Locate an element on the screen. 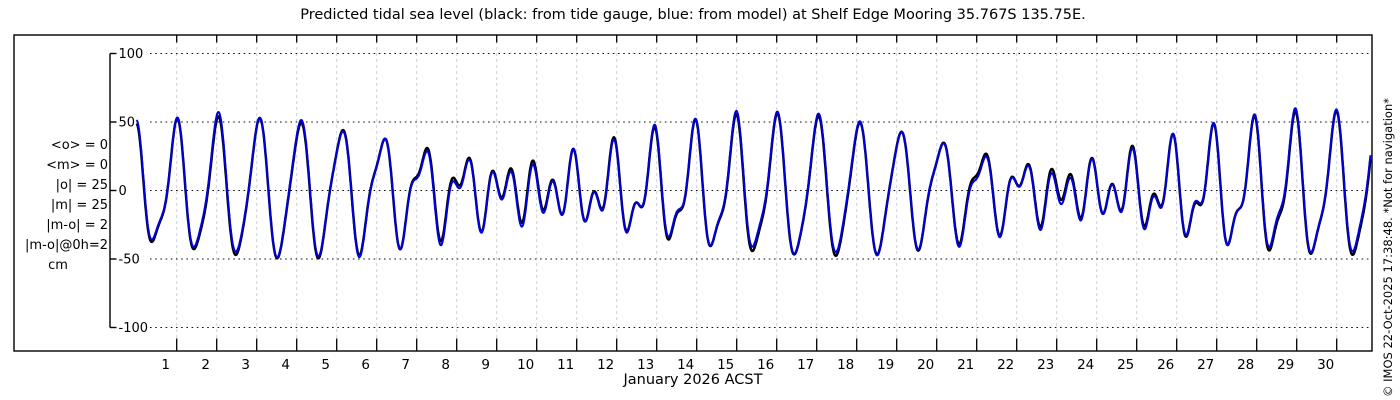 Image resolution: width=1400 pixels, height=400 pixels. x-tick-label: 25 is located at coordinates (1126, 365).